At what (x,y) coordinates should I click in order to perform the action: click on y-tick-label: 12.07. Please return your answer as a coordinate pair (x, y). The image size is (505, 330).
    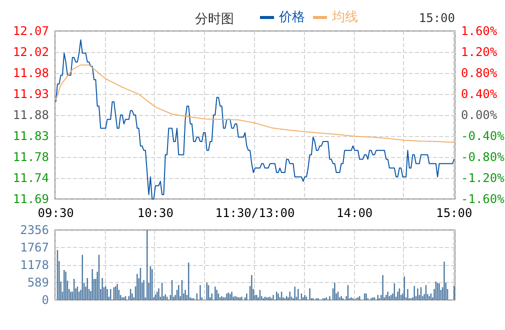
    Looking at the image, I should click on (30, 31).